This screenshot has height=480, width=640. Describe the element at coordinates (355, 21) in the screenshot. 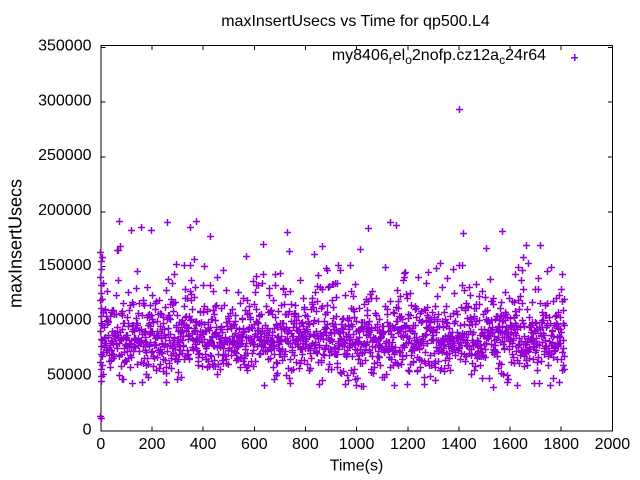

I see `svg-text:maxInsertUsecs vs Time for qp5: maxInsertUsecs vs Time for qp500.L4` at that location.